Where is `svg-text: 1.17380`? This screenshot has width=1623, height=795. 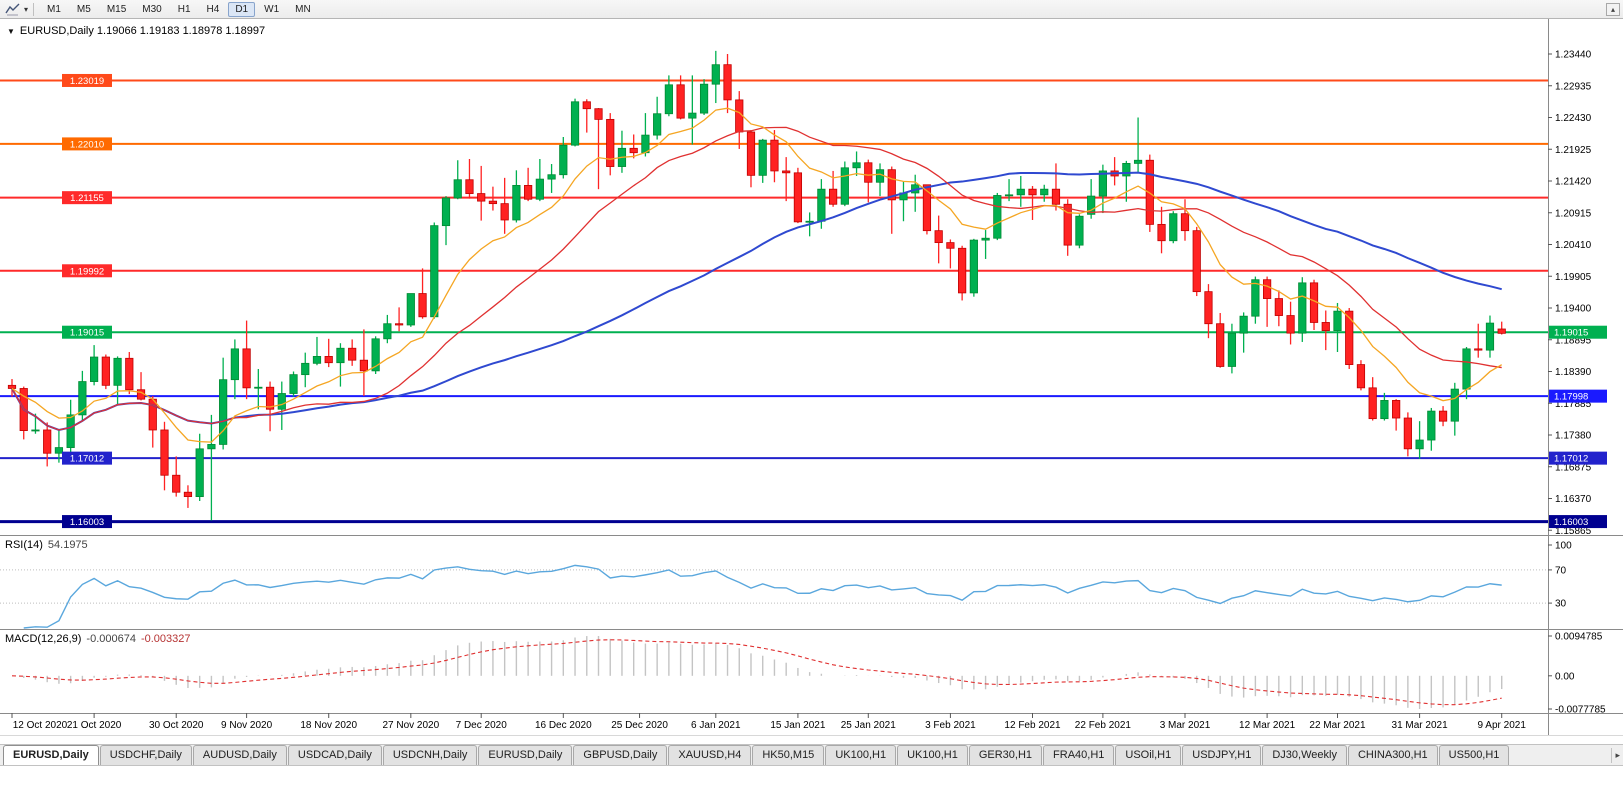 svg-text: 1.17380 is located at coordinates (1573, 436).